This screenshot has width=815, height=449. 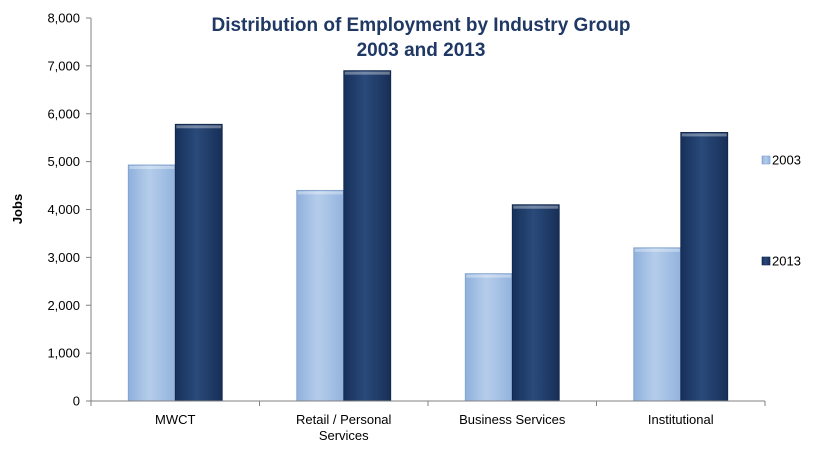 I want to click on y-tick-label: 8,000, so click(x=63, y=18).